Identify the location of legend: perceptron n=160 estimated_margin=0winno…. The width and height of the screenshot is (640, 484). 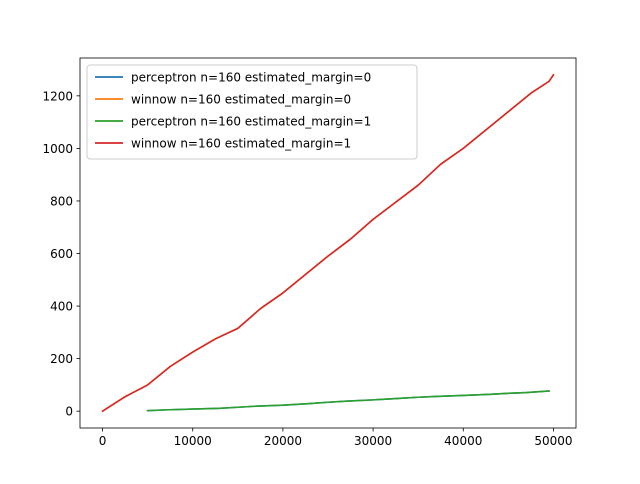
(252, 112).